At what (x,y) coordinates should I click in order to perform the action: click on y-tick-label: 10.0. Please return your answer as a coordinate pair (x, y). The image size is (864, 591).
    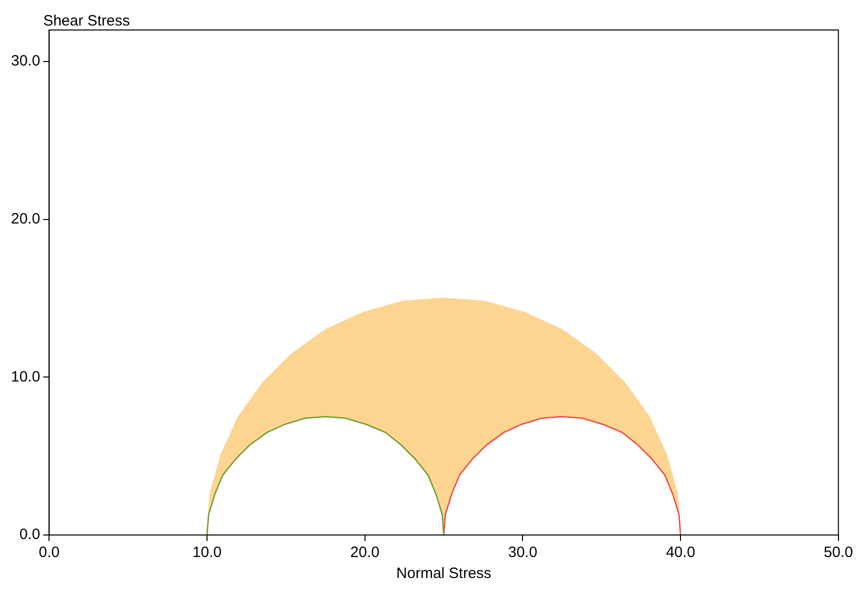
    Looking at the image, I should click on (25, 377).